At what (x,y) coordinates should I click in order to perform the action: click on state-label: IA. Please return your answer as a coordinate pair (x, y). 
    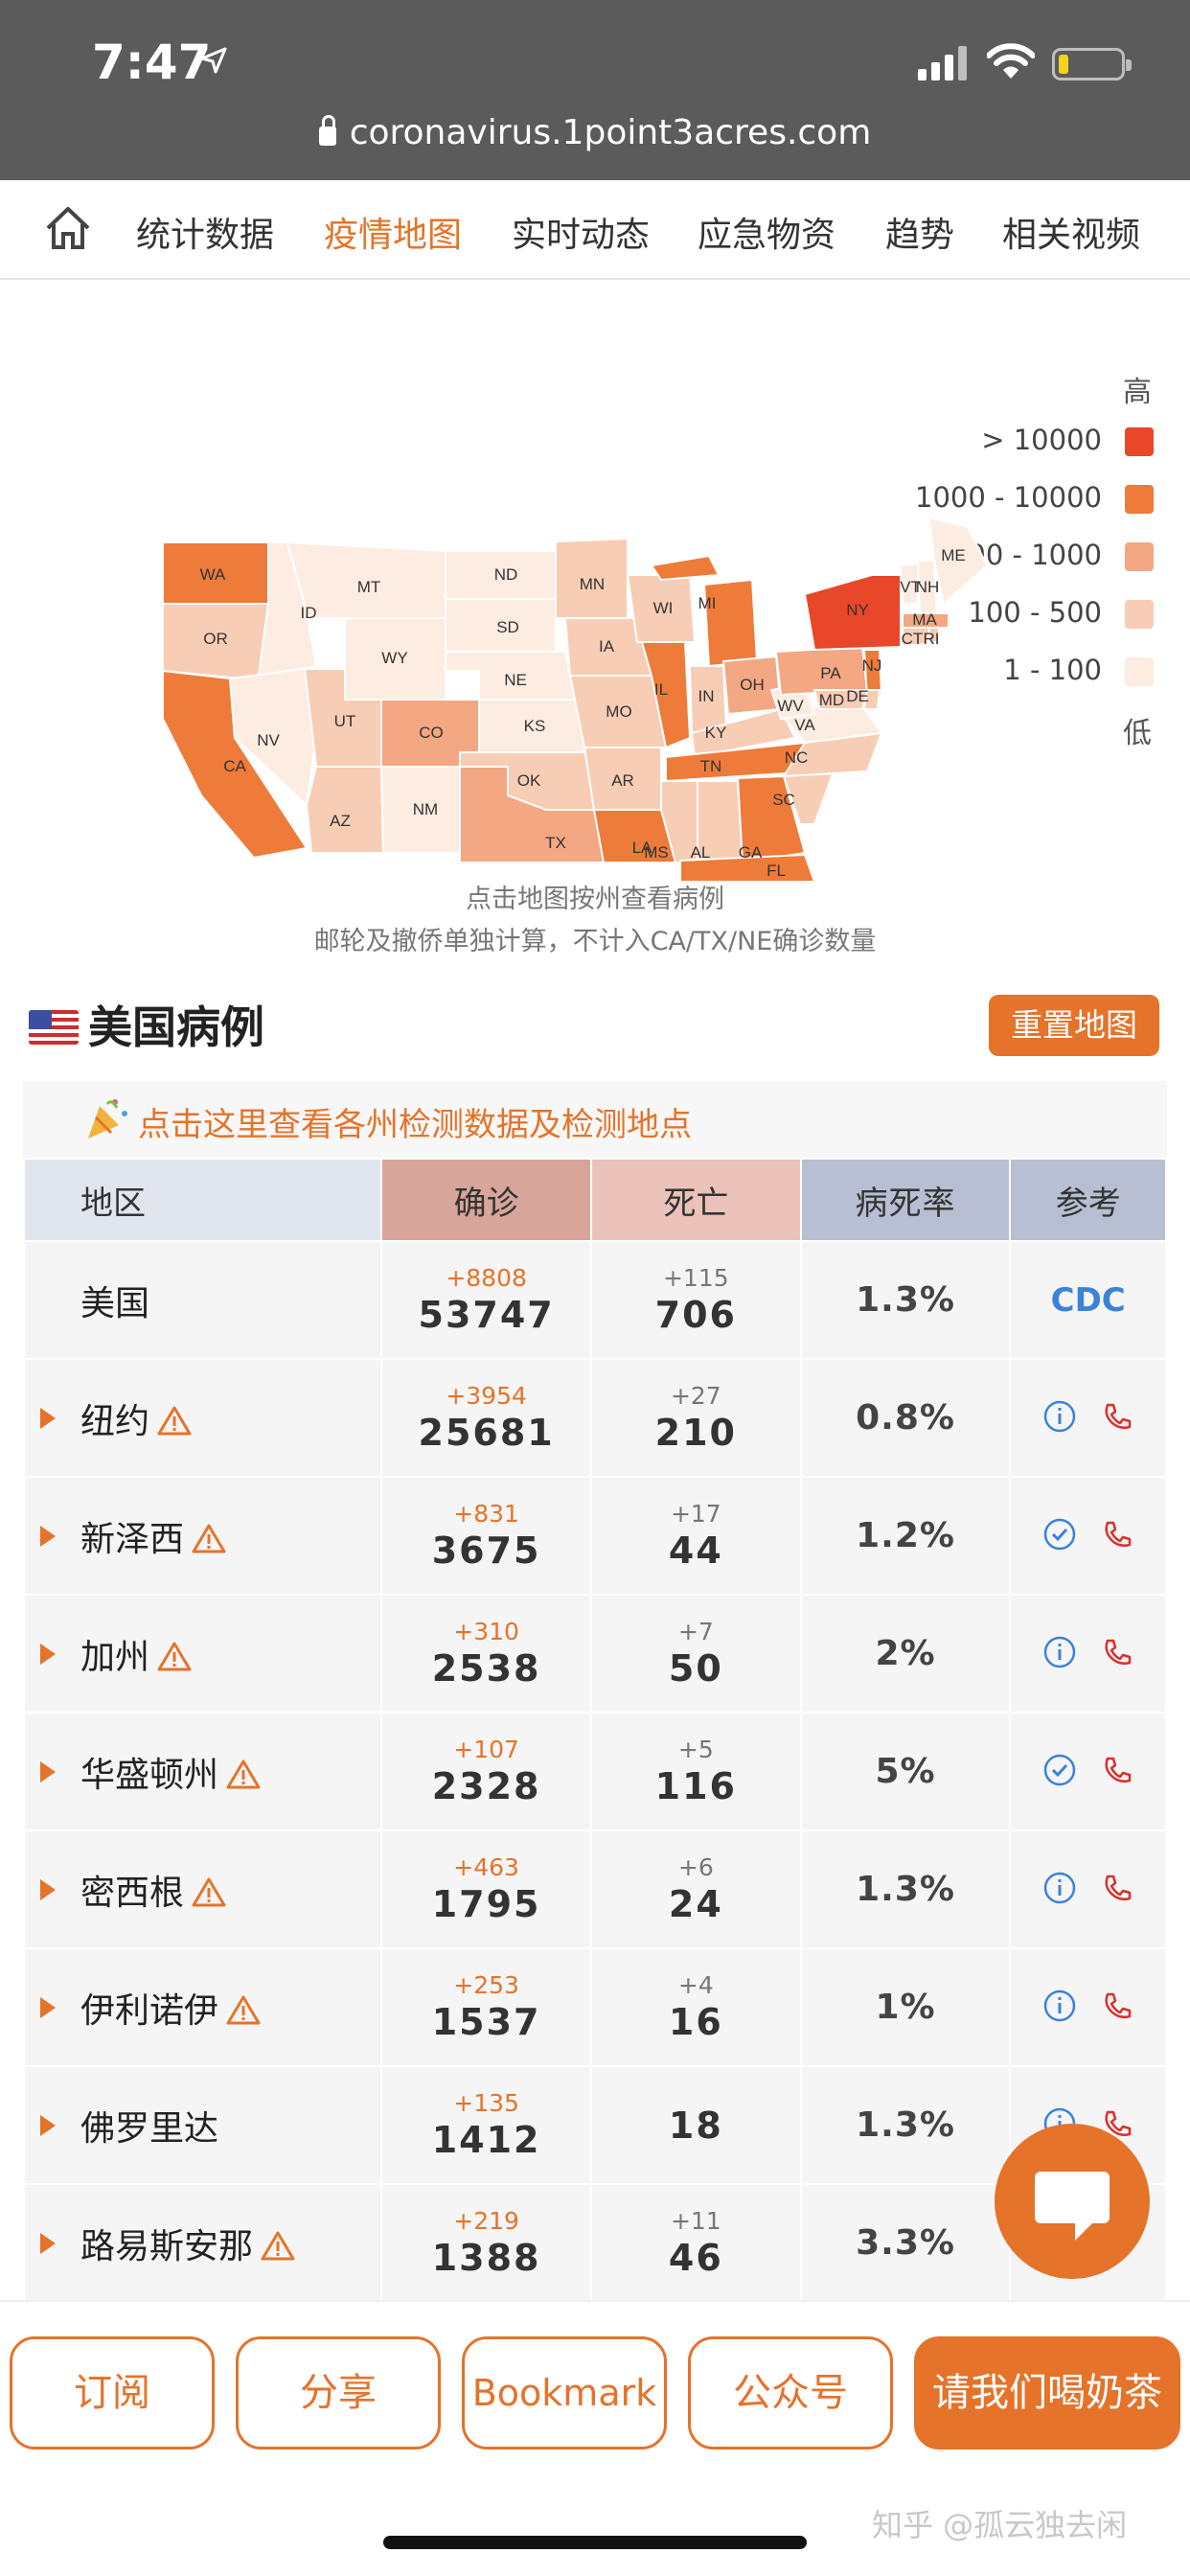
    Looking at the image, I should click on (607, 646).